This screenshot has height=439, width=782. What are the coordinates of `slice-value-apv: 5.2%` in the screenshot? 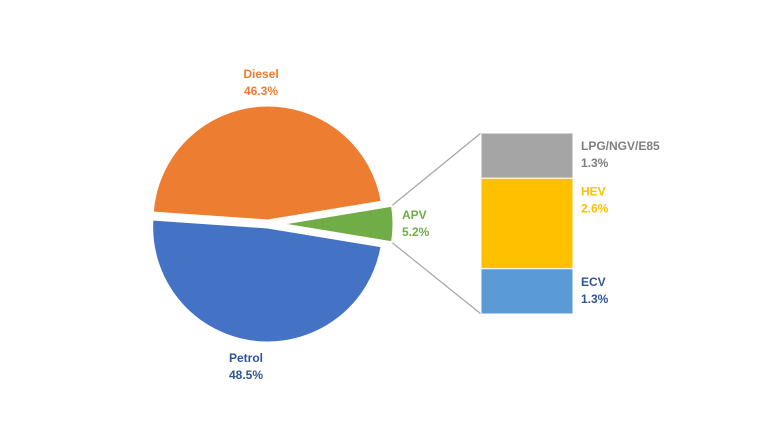 It's located at (416, 232).